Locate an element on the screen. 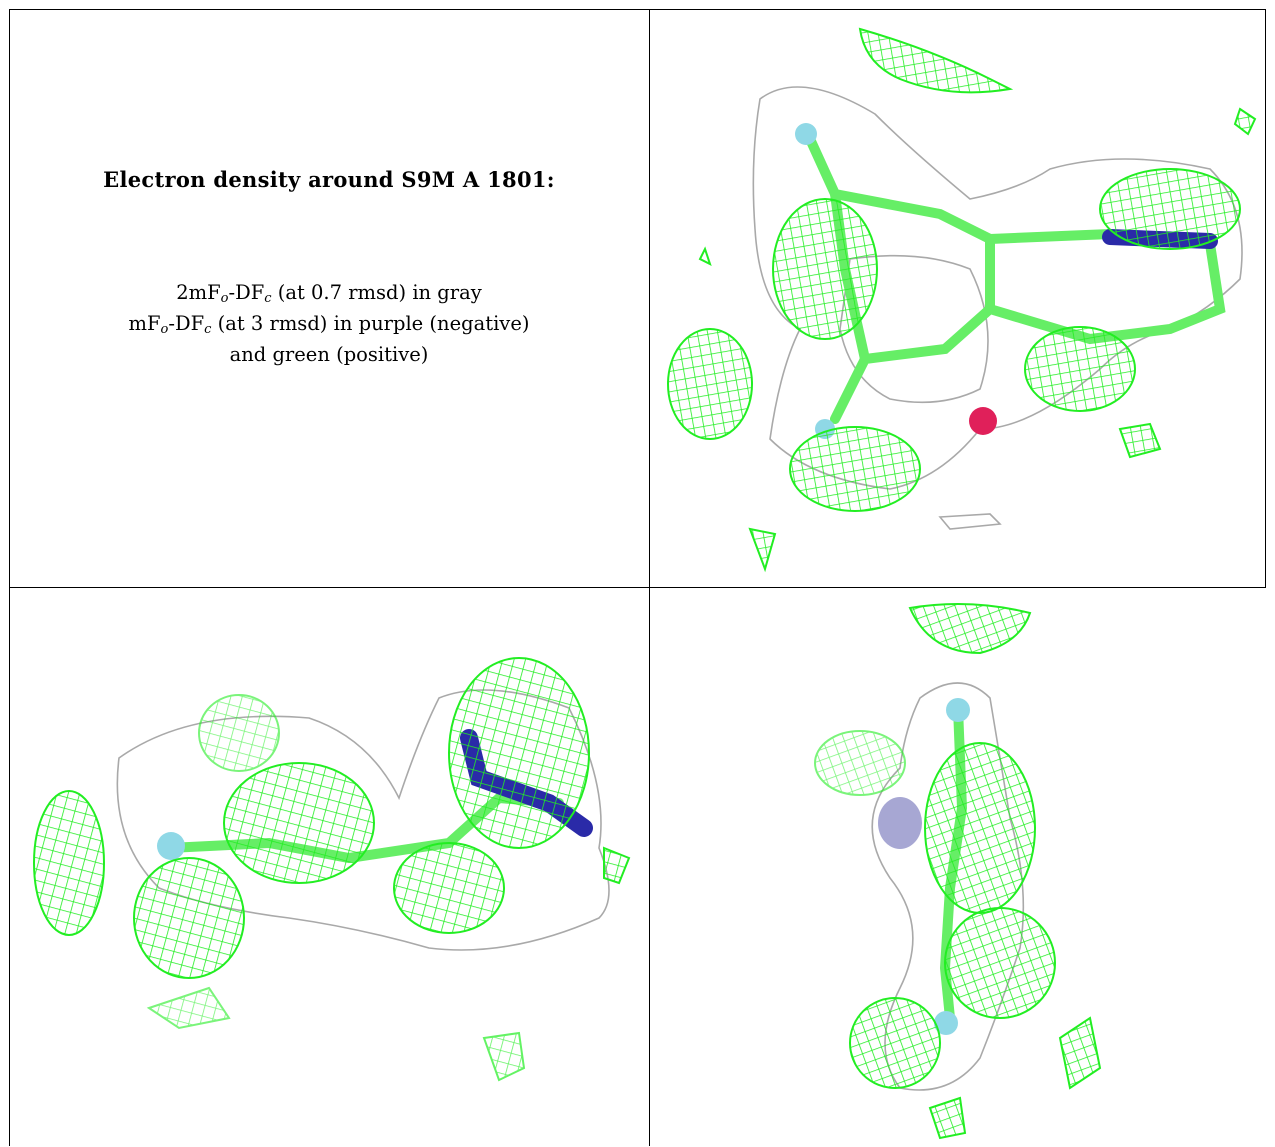  halogen-atom-bottom is located at coordinates (946, 1023).